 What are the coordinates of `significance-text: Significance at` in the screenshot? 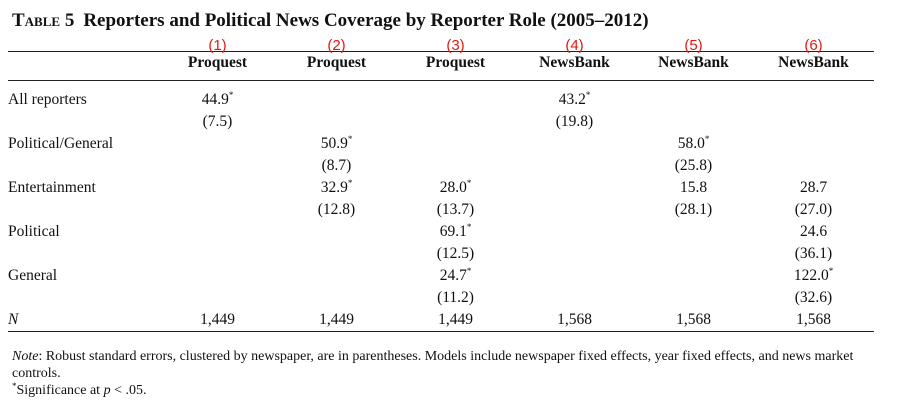 It's located at (60, 390).